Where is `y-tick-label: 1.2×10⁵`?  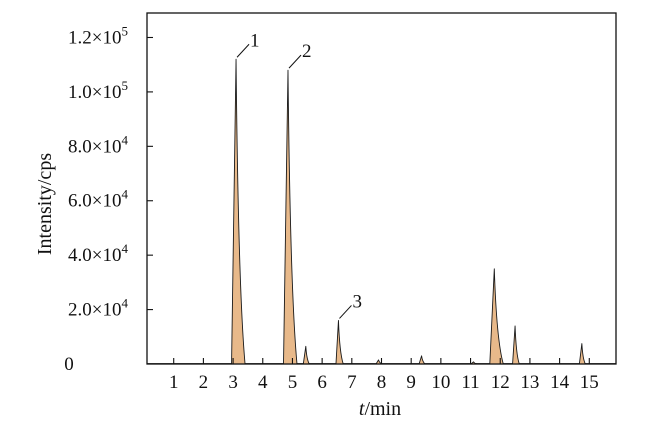
y-tick-label: 1.2×10⁵ is located at coordinates (98, 35).